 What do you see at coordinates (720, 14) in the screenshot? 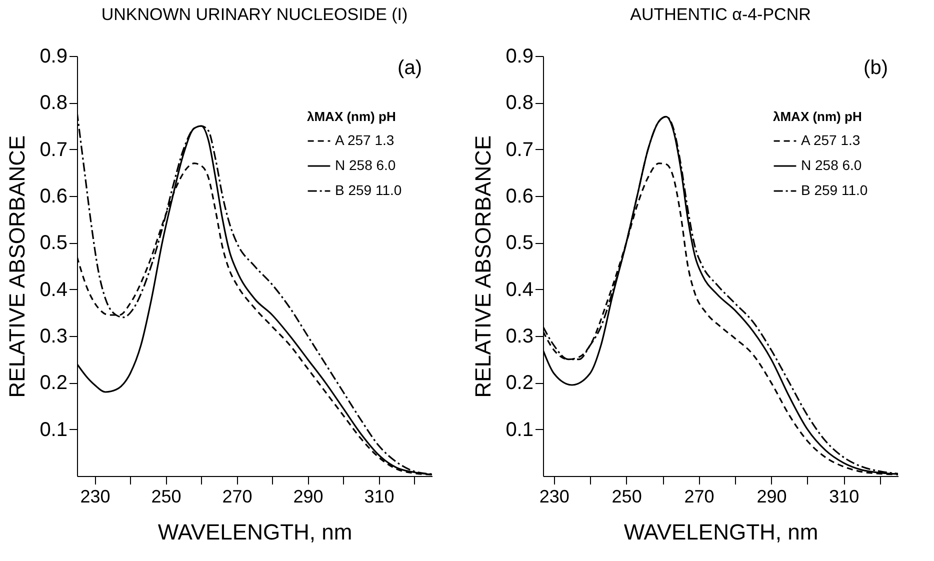
I see `chart-title: AUTHENTIC α-4-PCNR` at bounding box center [720, 14].